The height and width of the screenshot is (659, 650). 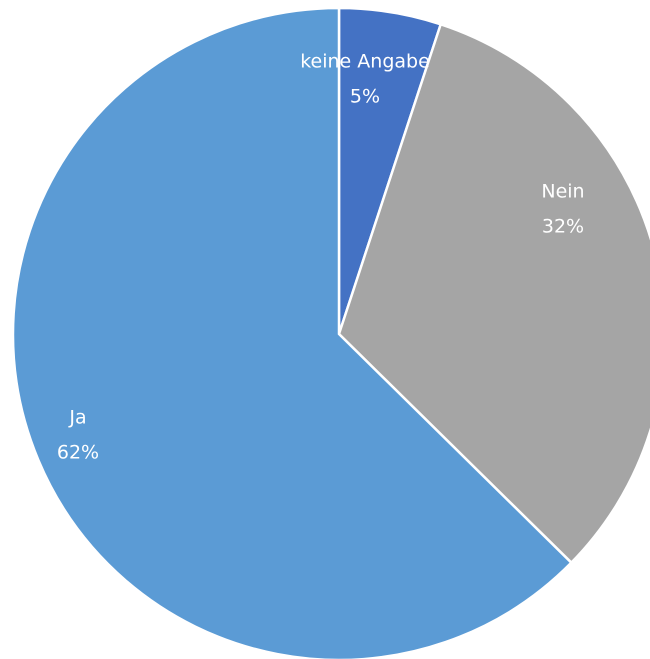 What do you see at coordinates (77, 418) in the screenshot?
I see `slice-label: Ja` at bounding box center [77, 418].